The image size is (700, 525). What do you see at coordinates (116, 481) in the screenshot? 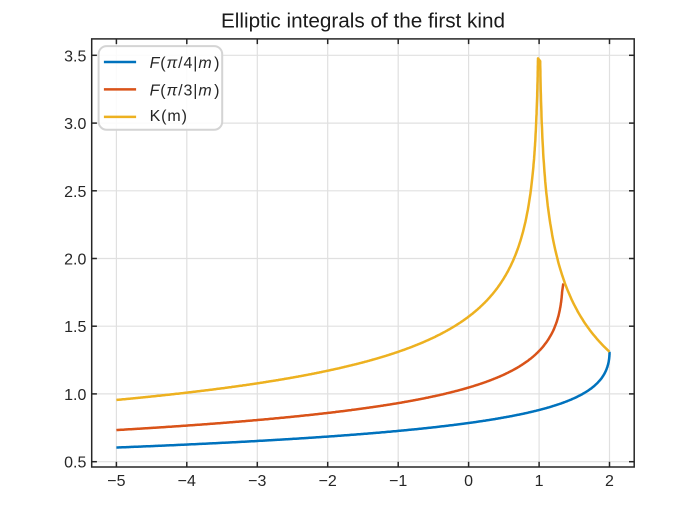
I see `svg-text: −5` at bounding box center [116, 481].